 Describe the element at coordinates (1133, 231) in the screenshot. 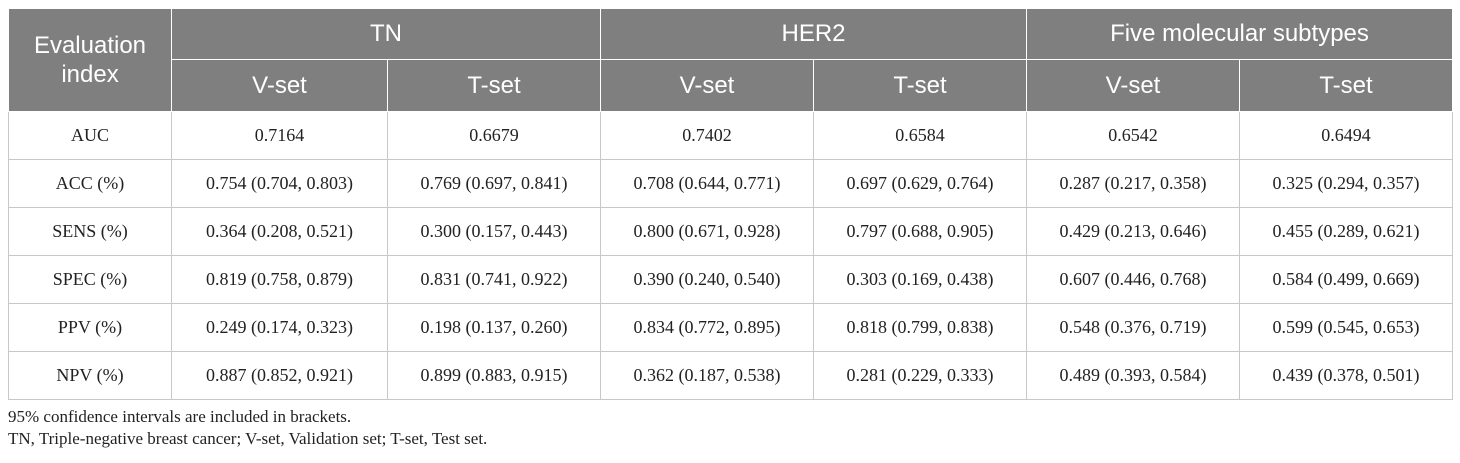

I see `table-cell: 0.429 (0.213, 0.646)` at that location.